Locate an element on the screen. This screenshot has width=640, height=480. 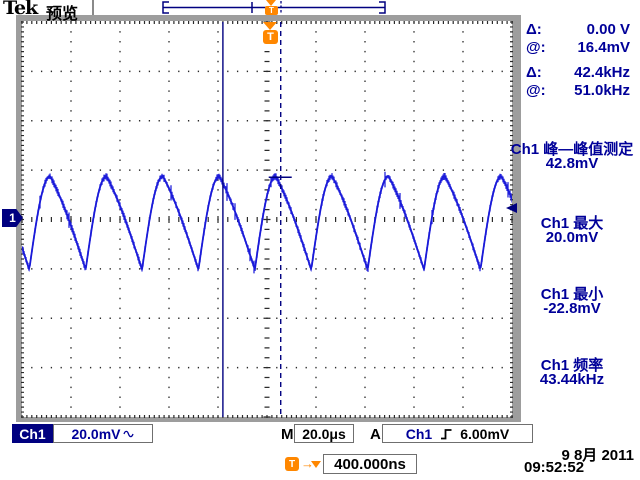
rising-edge-icon is located at coordinates (446, 433).